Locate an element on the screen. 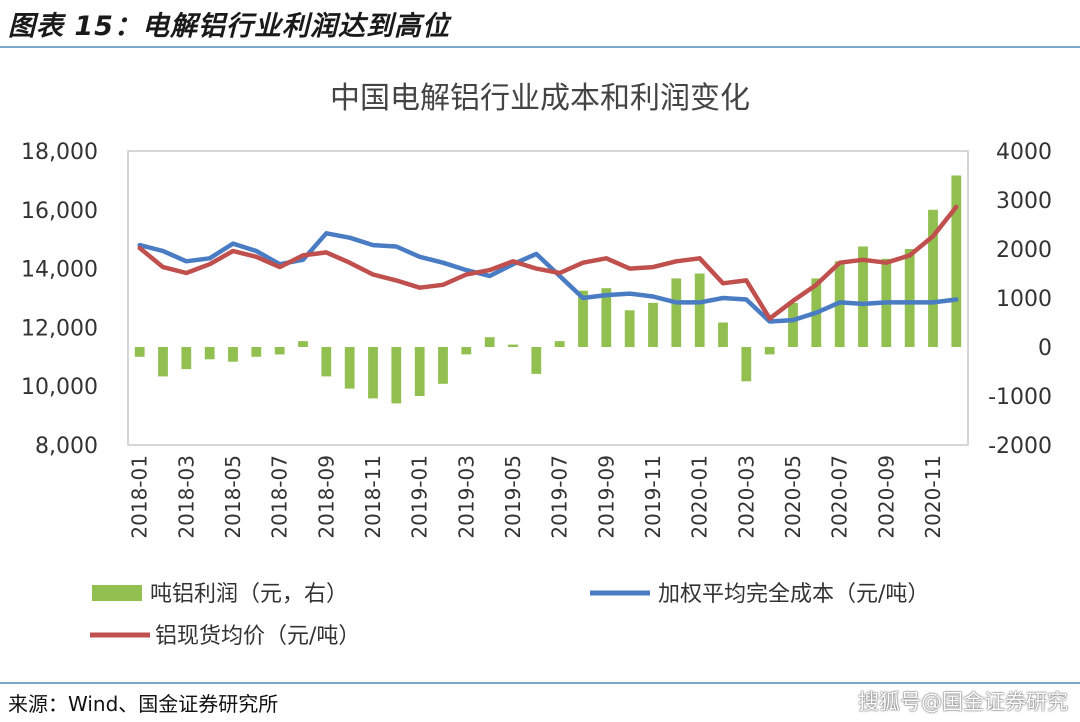 The height and width of the screenshot is (722, 1080). legend-swatch-profit is located at coordinates (117, 593).